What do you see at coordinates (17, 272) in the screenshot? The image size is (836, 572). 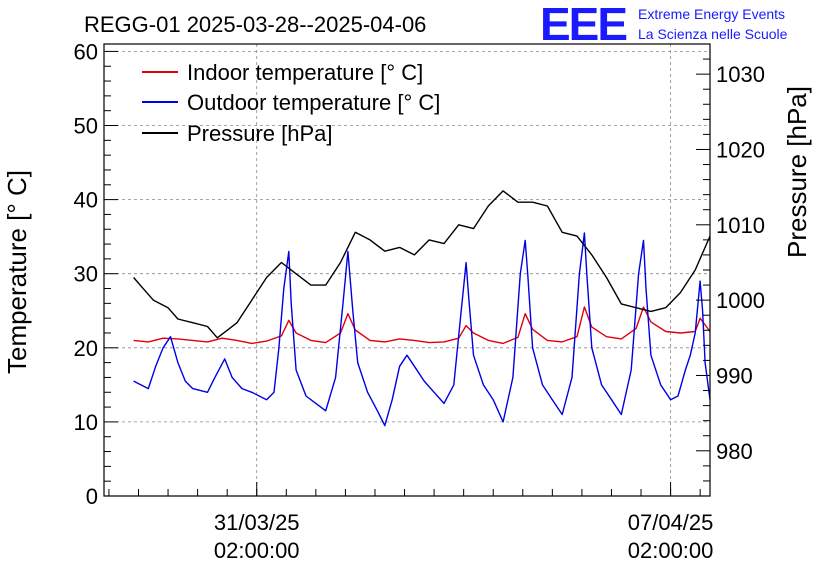 I see `y-axis-title: Temperature [° C]` at bounding box center [17, 272].